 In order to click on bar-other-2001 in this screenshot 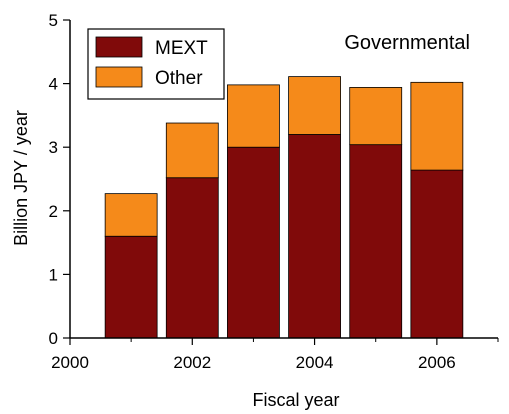, I will do `click(131, 215)`.